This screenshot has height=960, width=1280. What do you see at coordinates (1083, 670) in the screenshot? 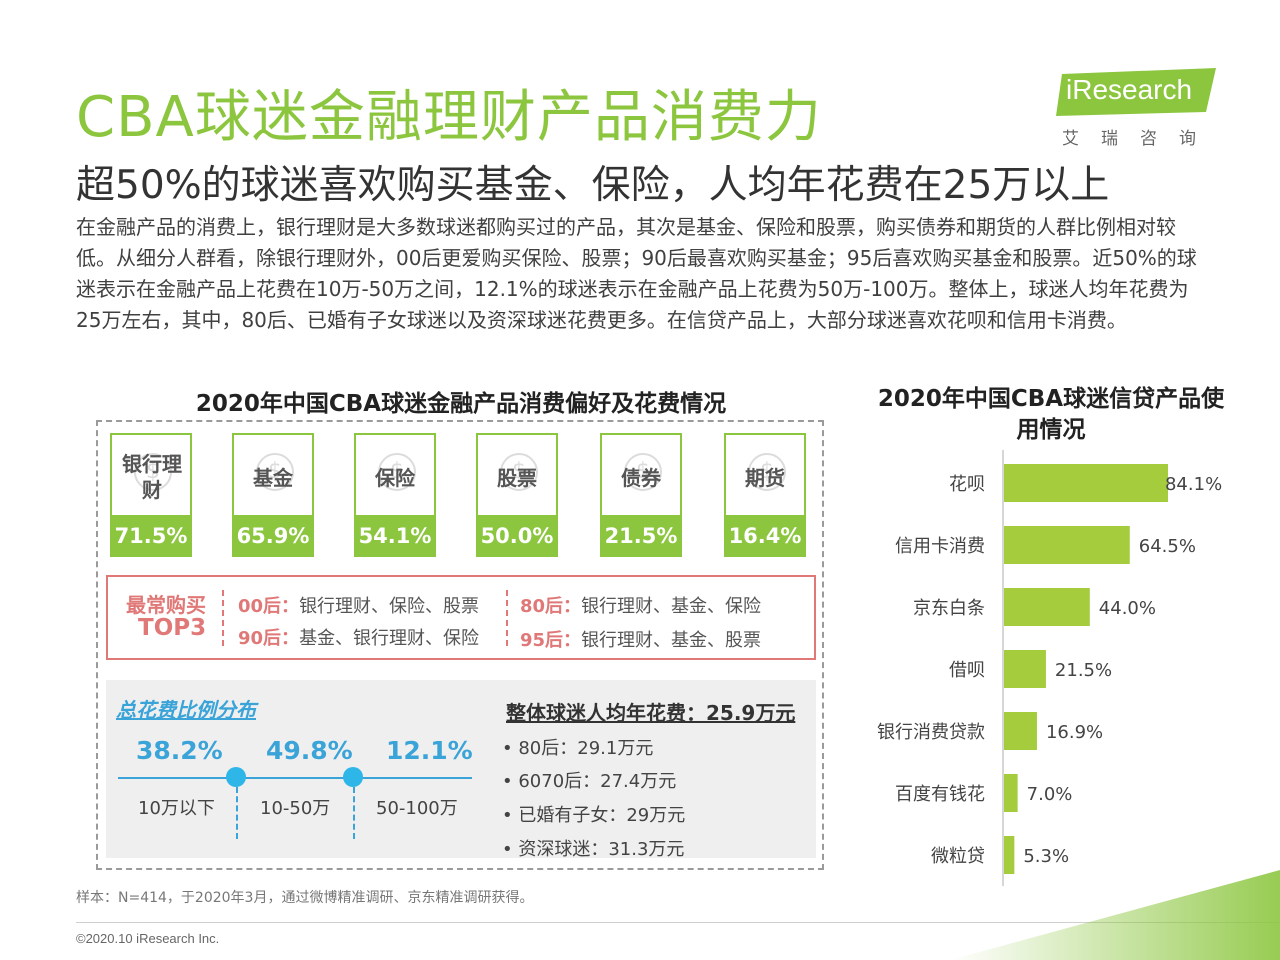
I see `chart-data-label: 21.5%` at bounding box center [1083, 670].